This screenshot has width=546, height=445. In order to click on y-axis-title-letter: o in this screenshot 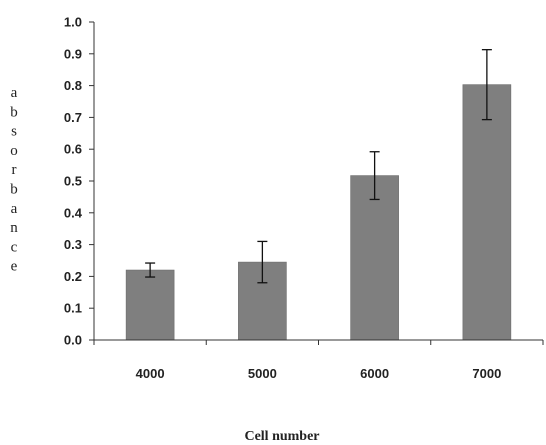, I will do `click(14, 151)`.